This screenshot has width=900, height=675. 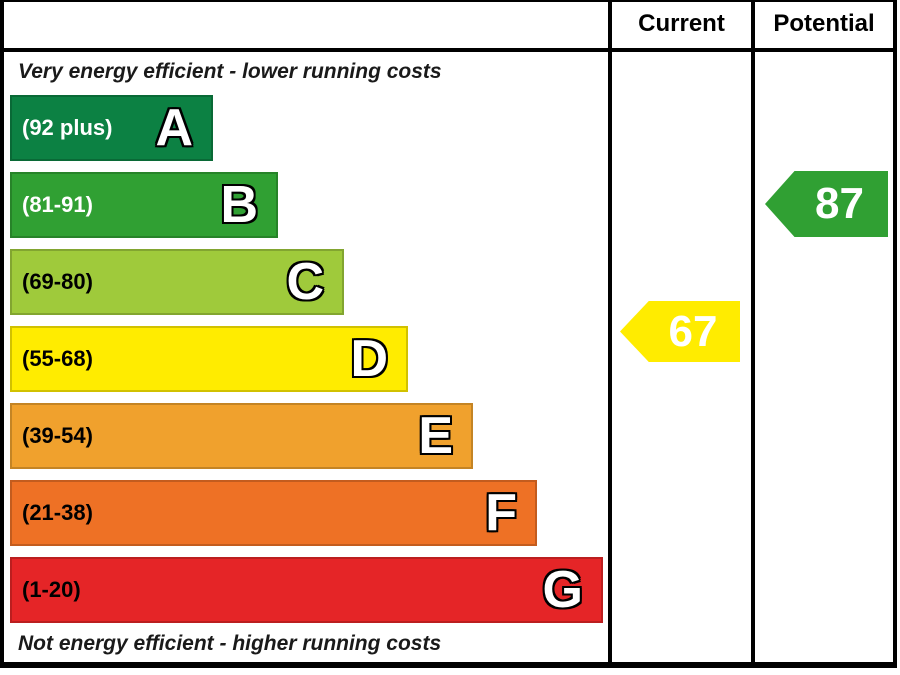 What do you see at coordinates (57, 512) in the screenshot?
I see `band-range-label: (21-38)` at bounding box center [57, 512].